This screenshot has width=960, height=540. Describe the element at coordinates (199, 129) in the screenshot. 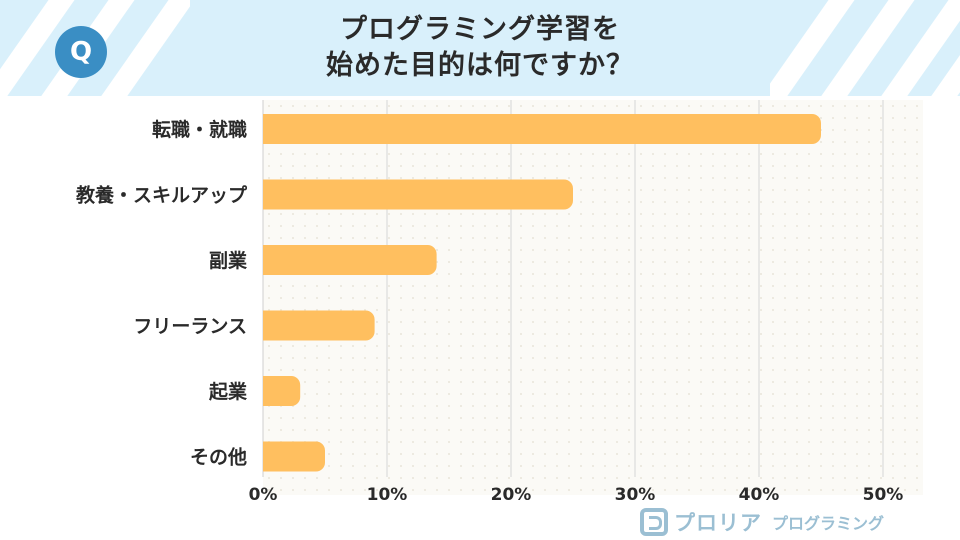

I see `category-label: 転職・就職` at that location.